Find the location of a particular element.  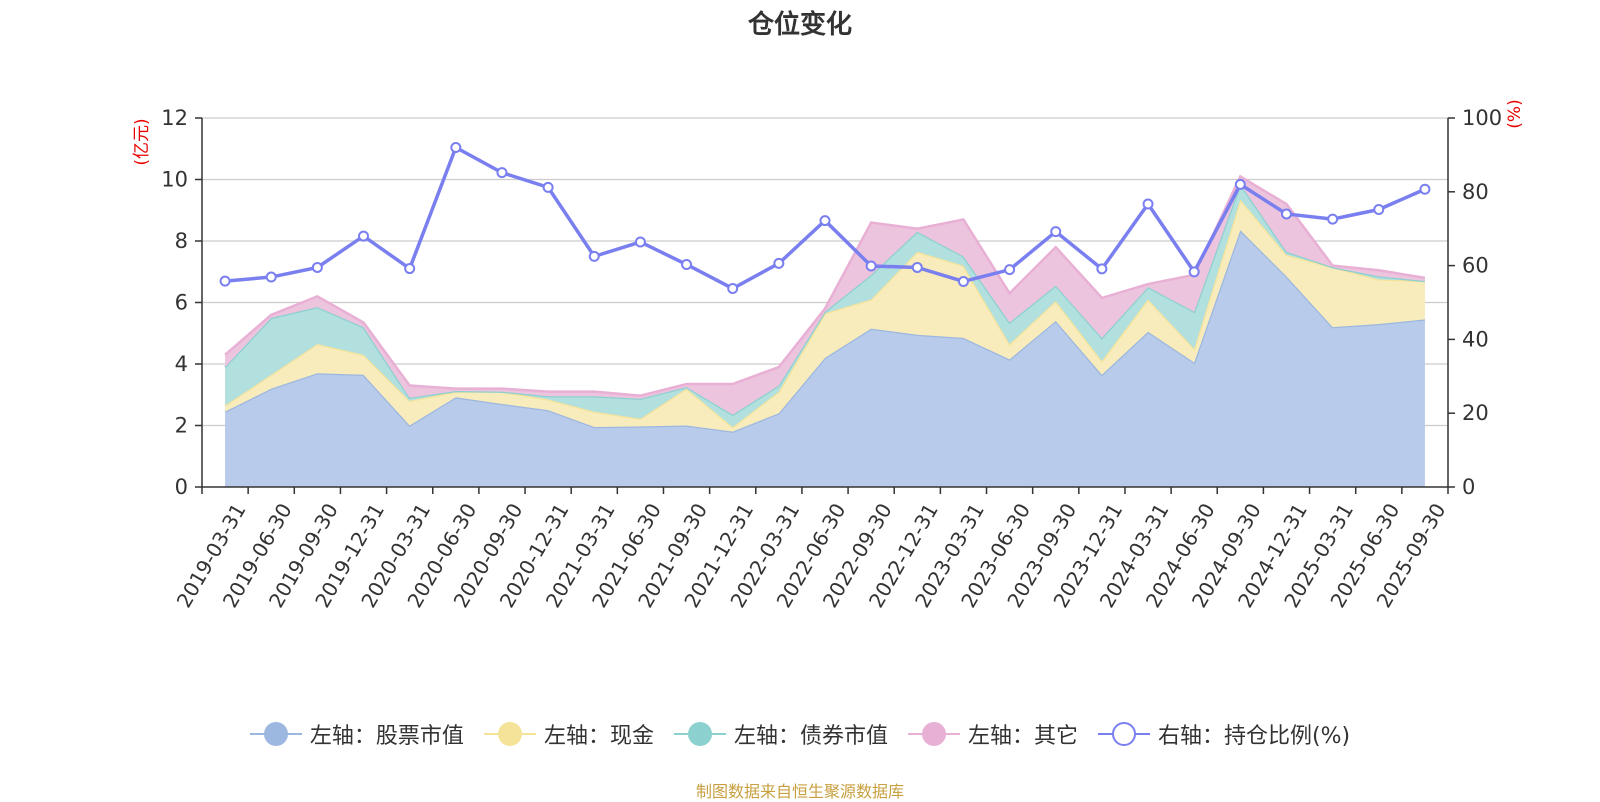

legend-label-4: 右轴：持仓比例(%) is located at coordinates (1254, 736).